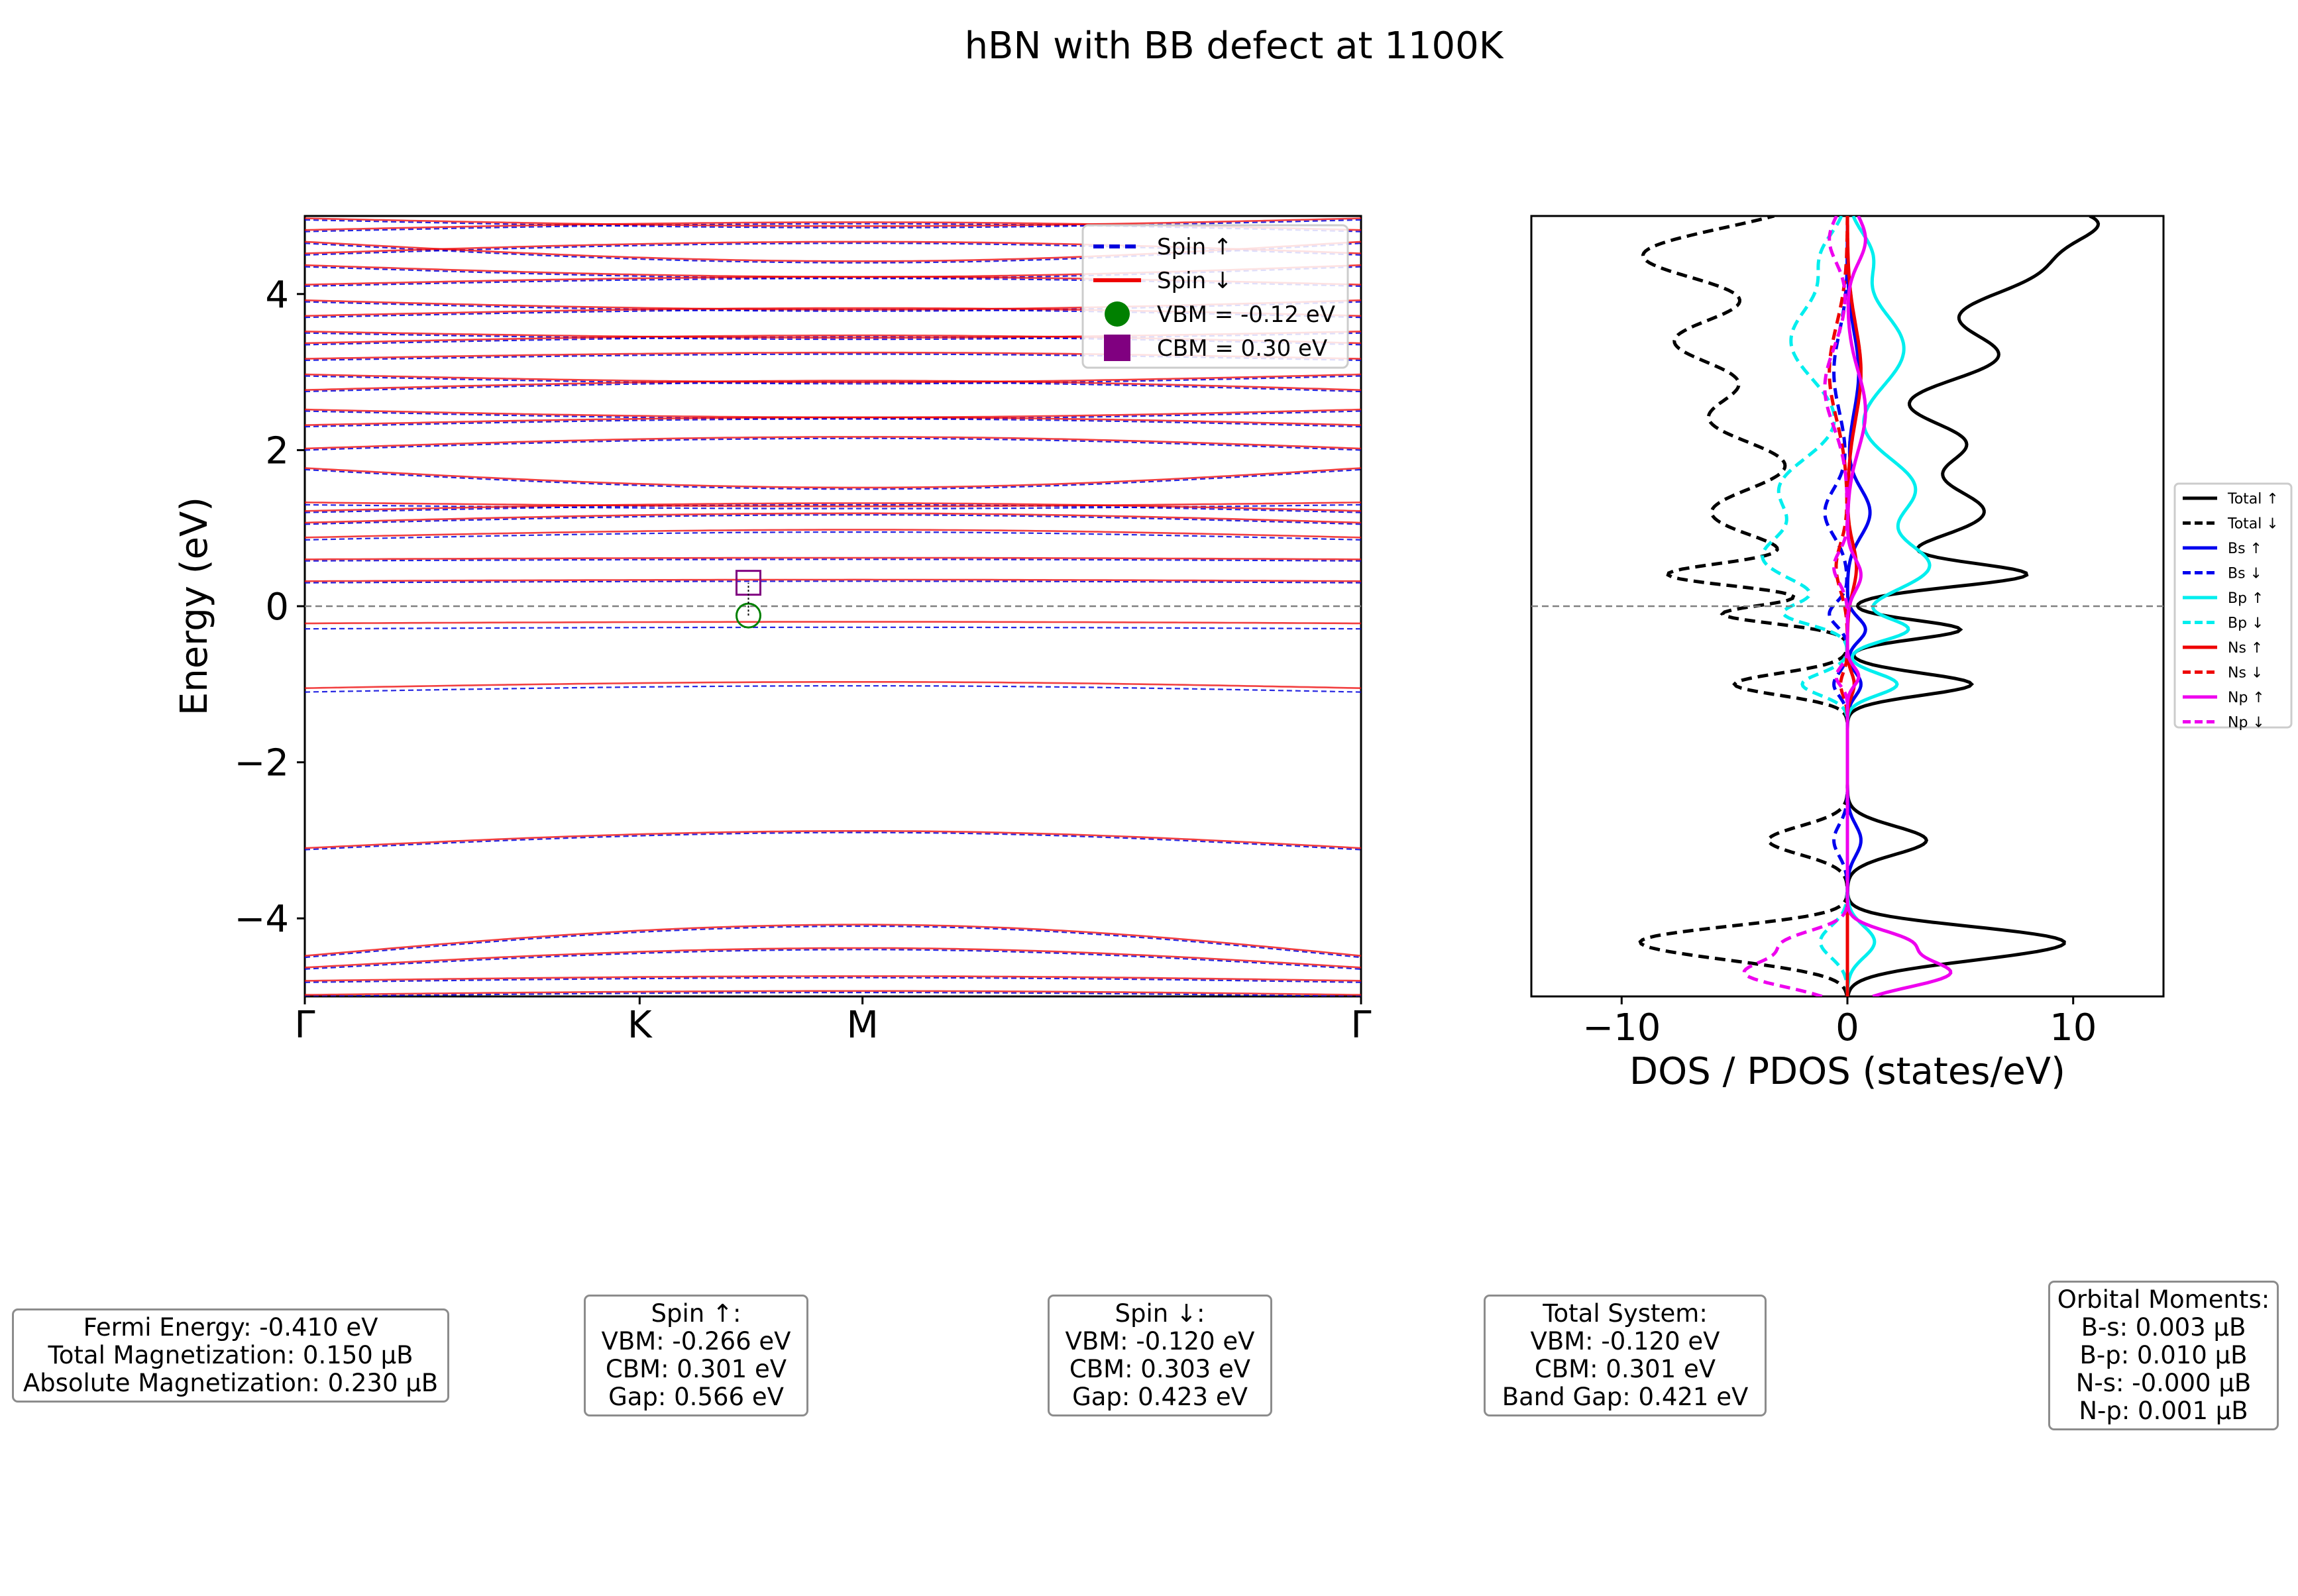 Image resolution: width=2298 pixels, height=1596 pixels. Describe the element at coordinates (2073, 1027) in the screenshot. I see `dos-x-tick-label: 10` at that location.